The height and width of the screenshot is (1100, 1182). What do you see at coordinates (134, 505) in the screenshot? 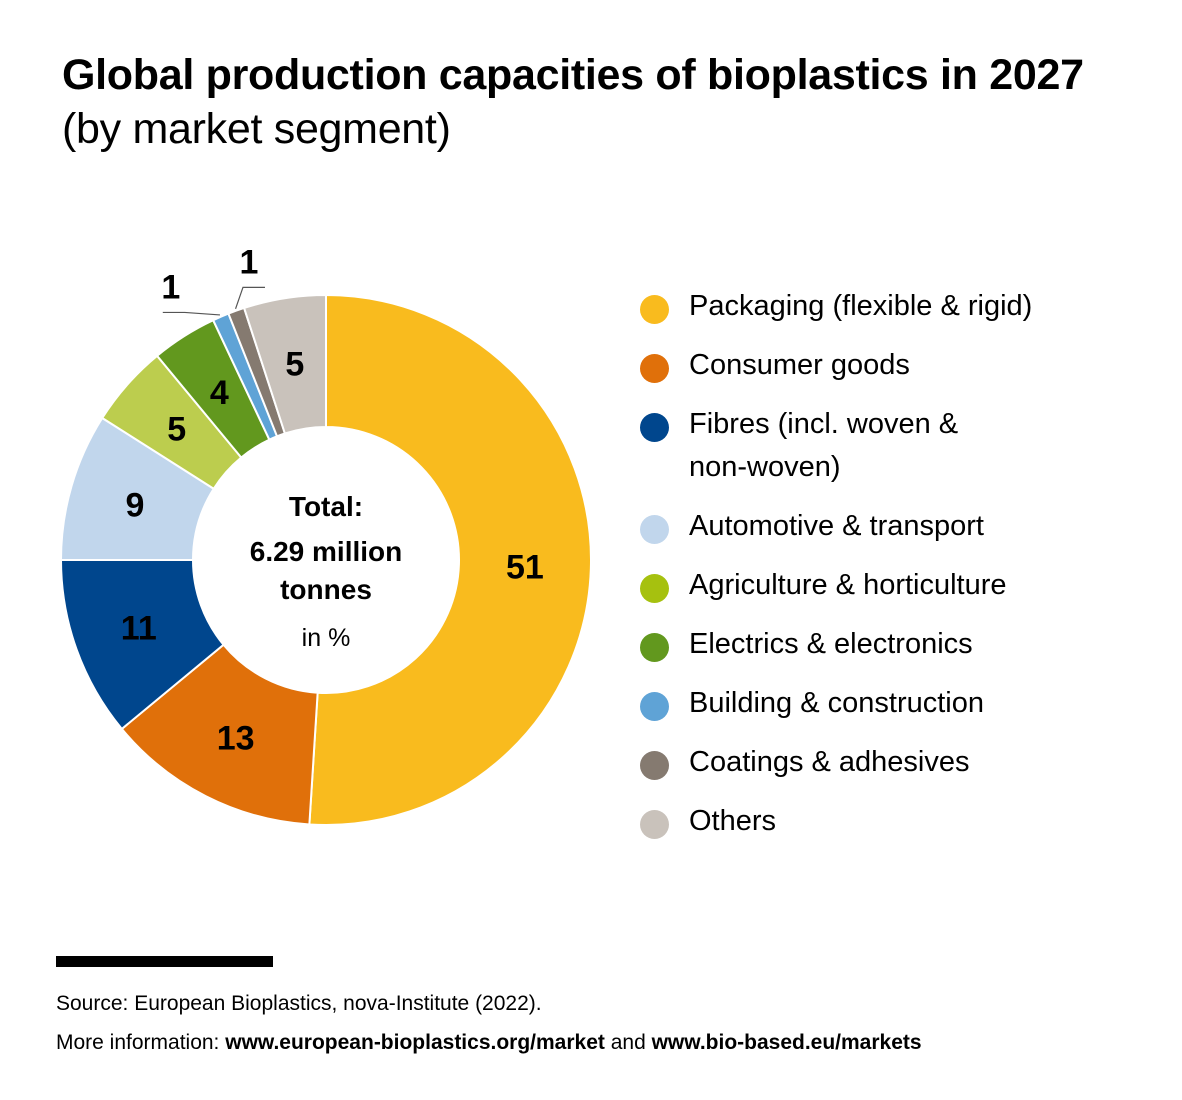
I see `slice-label-automotive-transport: 9` at bounding box center [134, 505].